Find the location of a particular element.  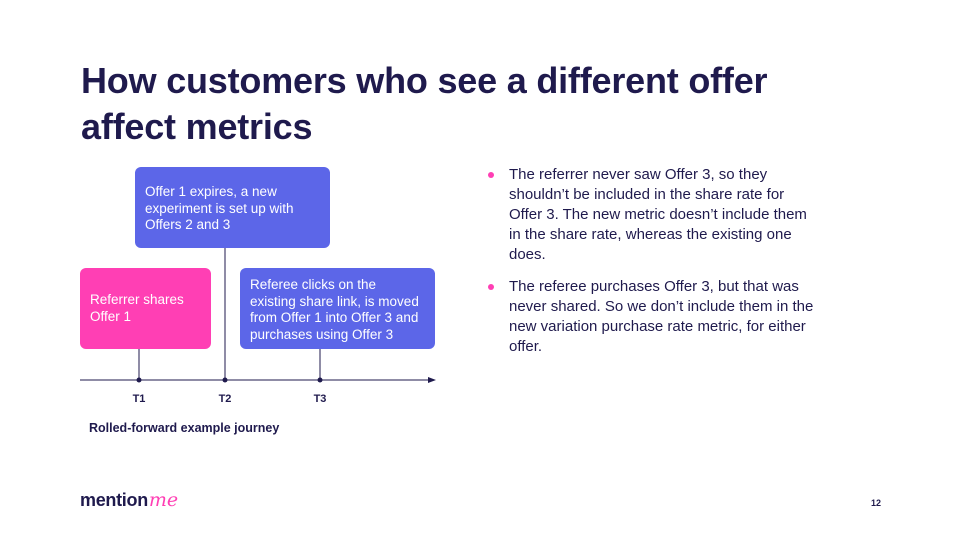

logo-wordmark: mention is located at coordinates (114, 500).